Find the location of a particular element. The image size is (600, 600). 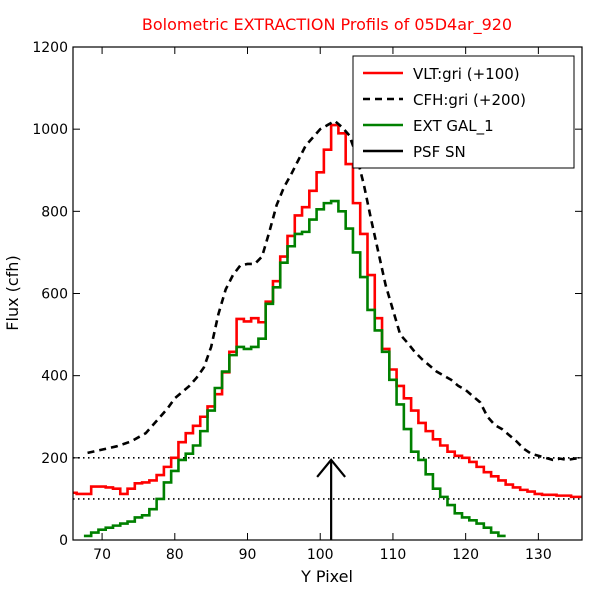

x-tick-label-100: 100 is located at coordinates (320, 555).